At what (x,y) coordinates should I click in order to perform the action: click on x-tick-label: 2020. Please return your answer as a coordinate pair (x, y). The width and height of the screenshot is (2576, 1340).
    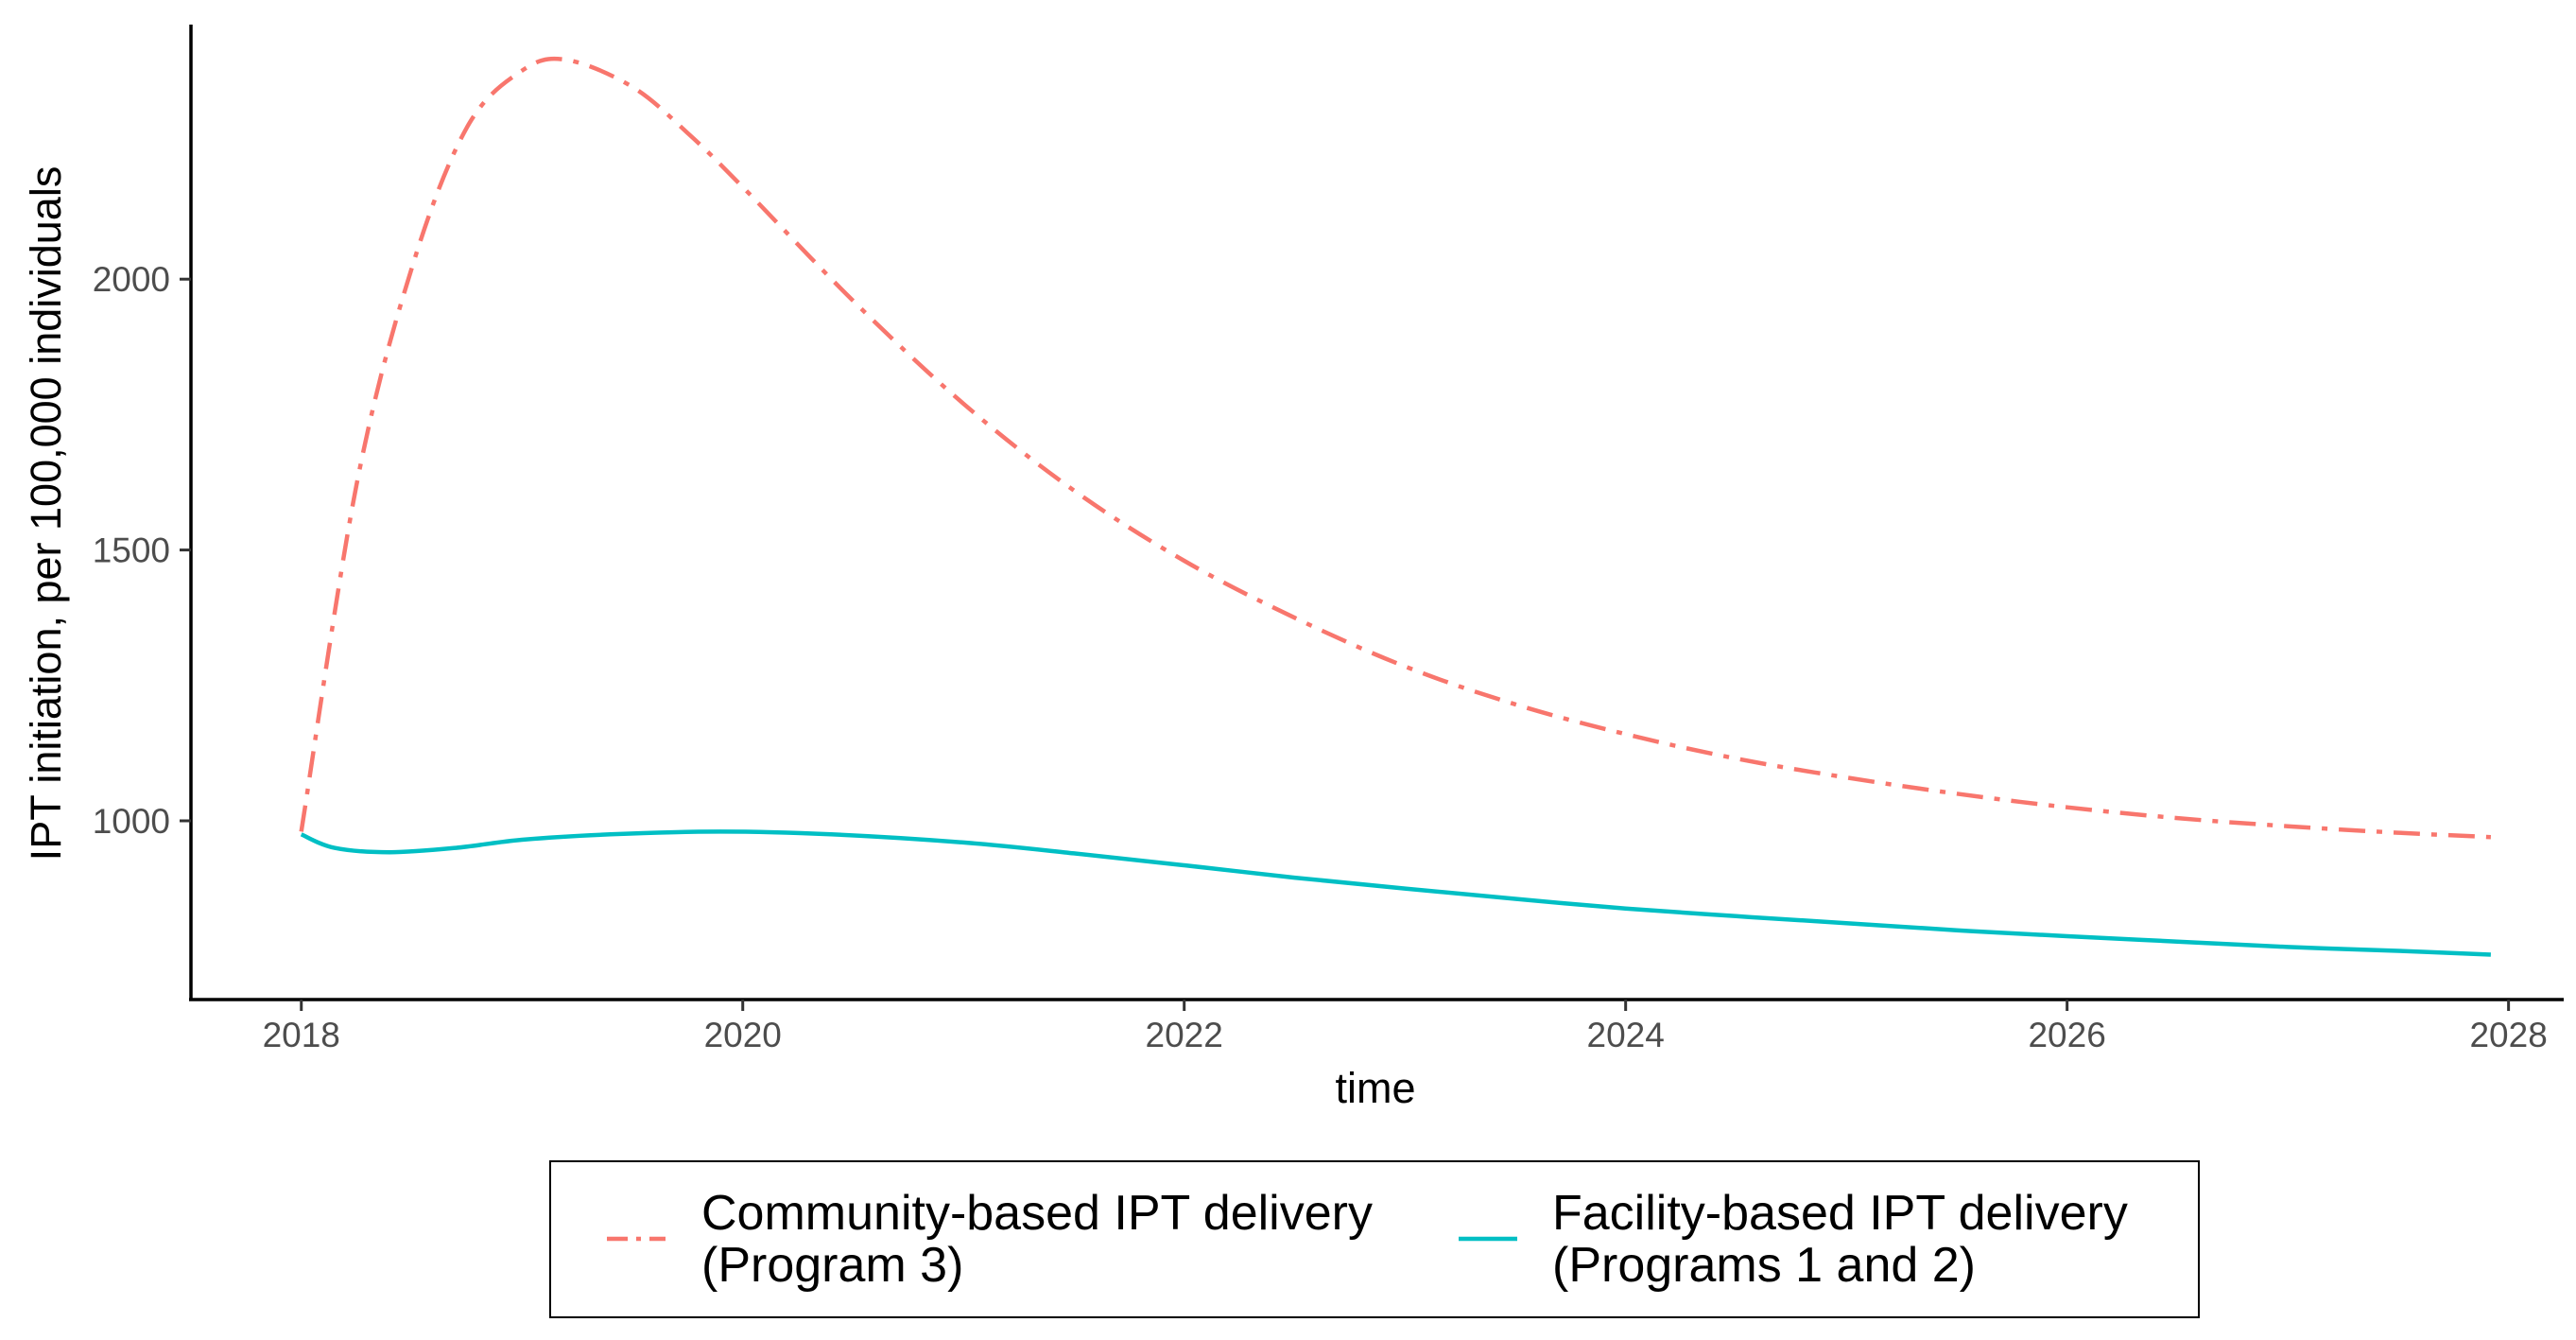
    Looking at the image, I should click on (743, 1035).